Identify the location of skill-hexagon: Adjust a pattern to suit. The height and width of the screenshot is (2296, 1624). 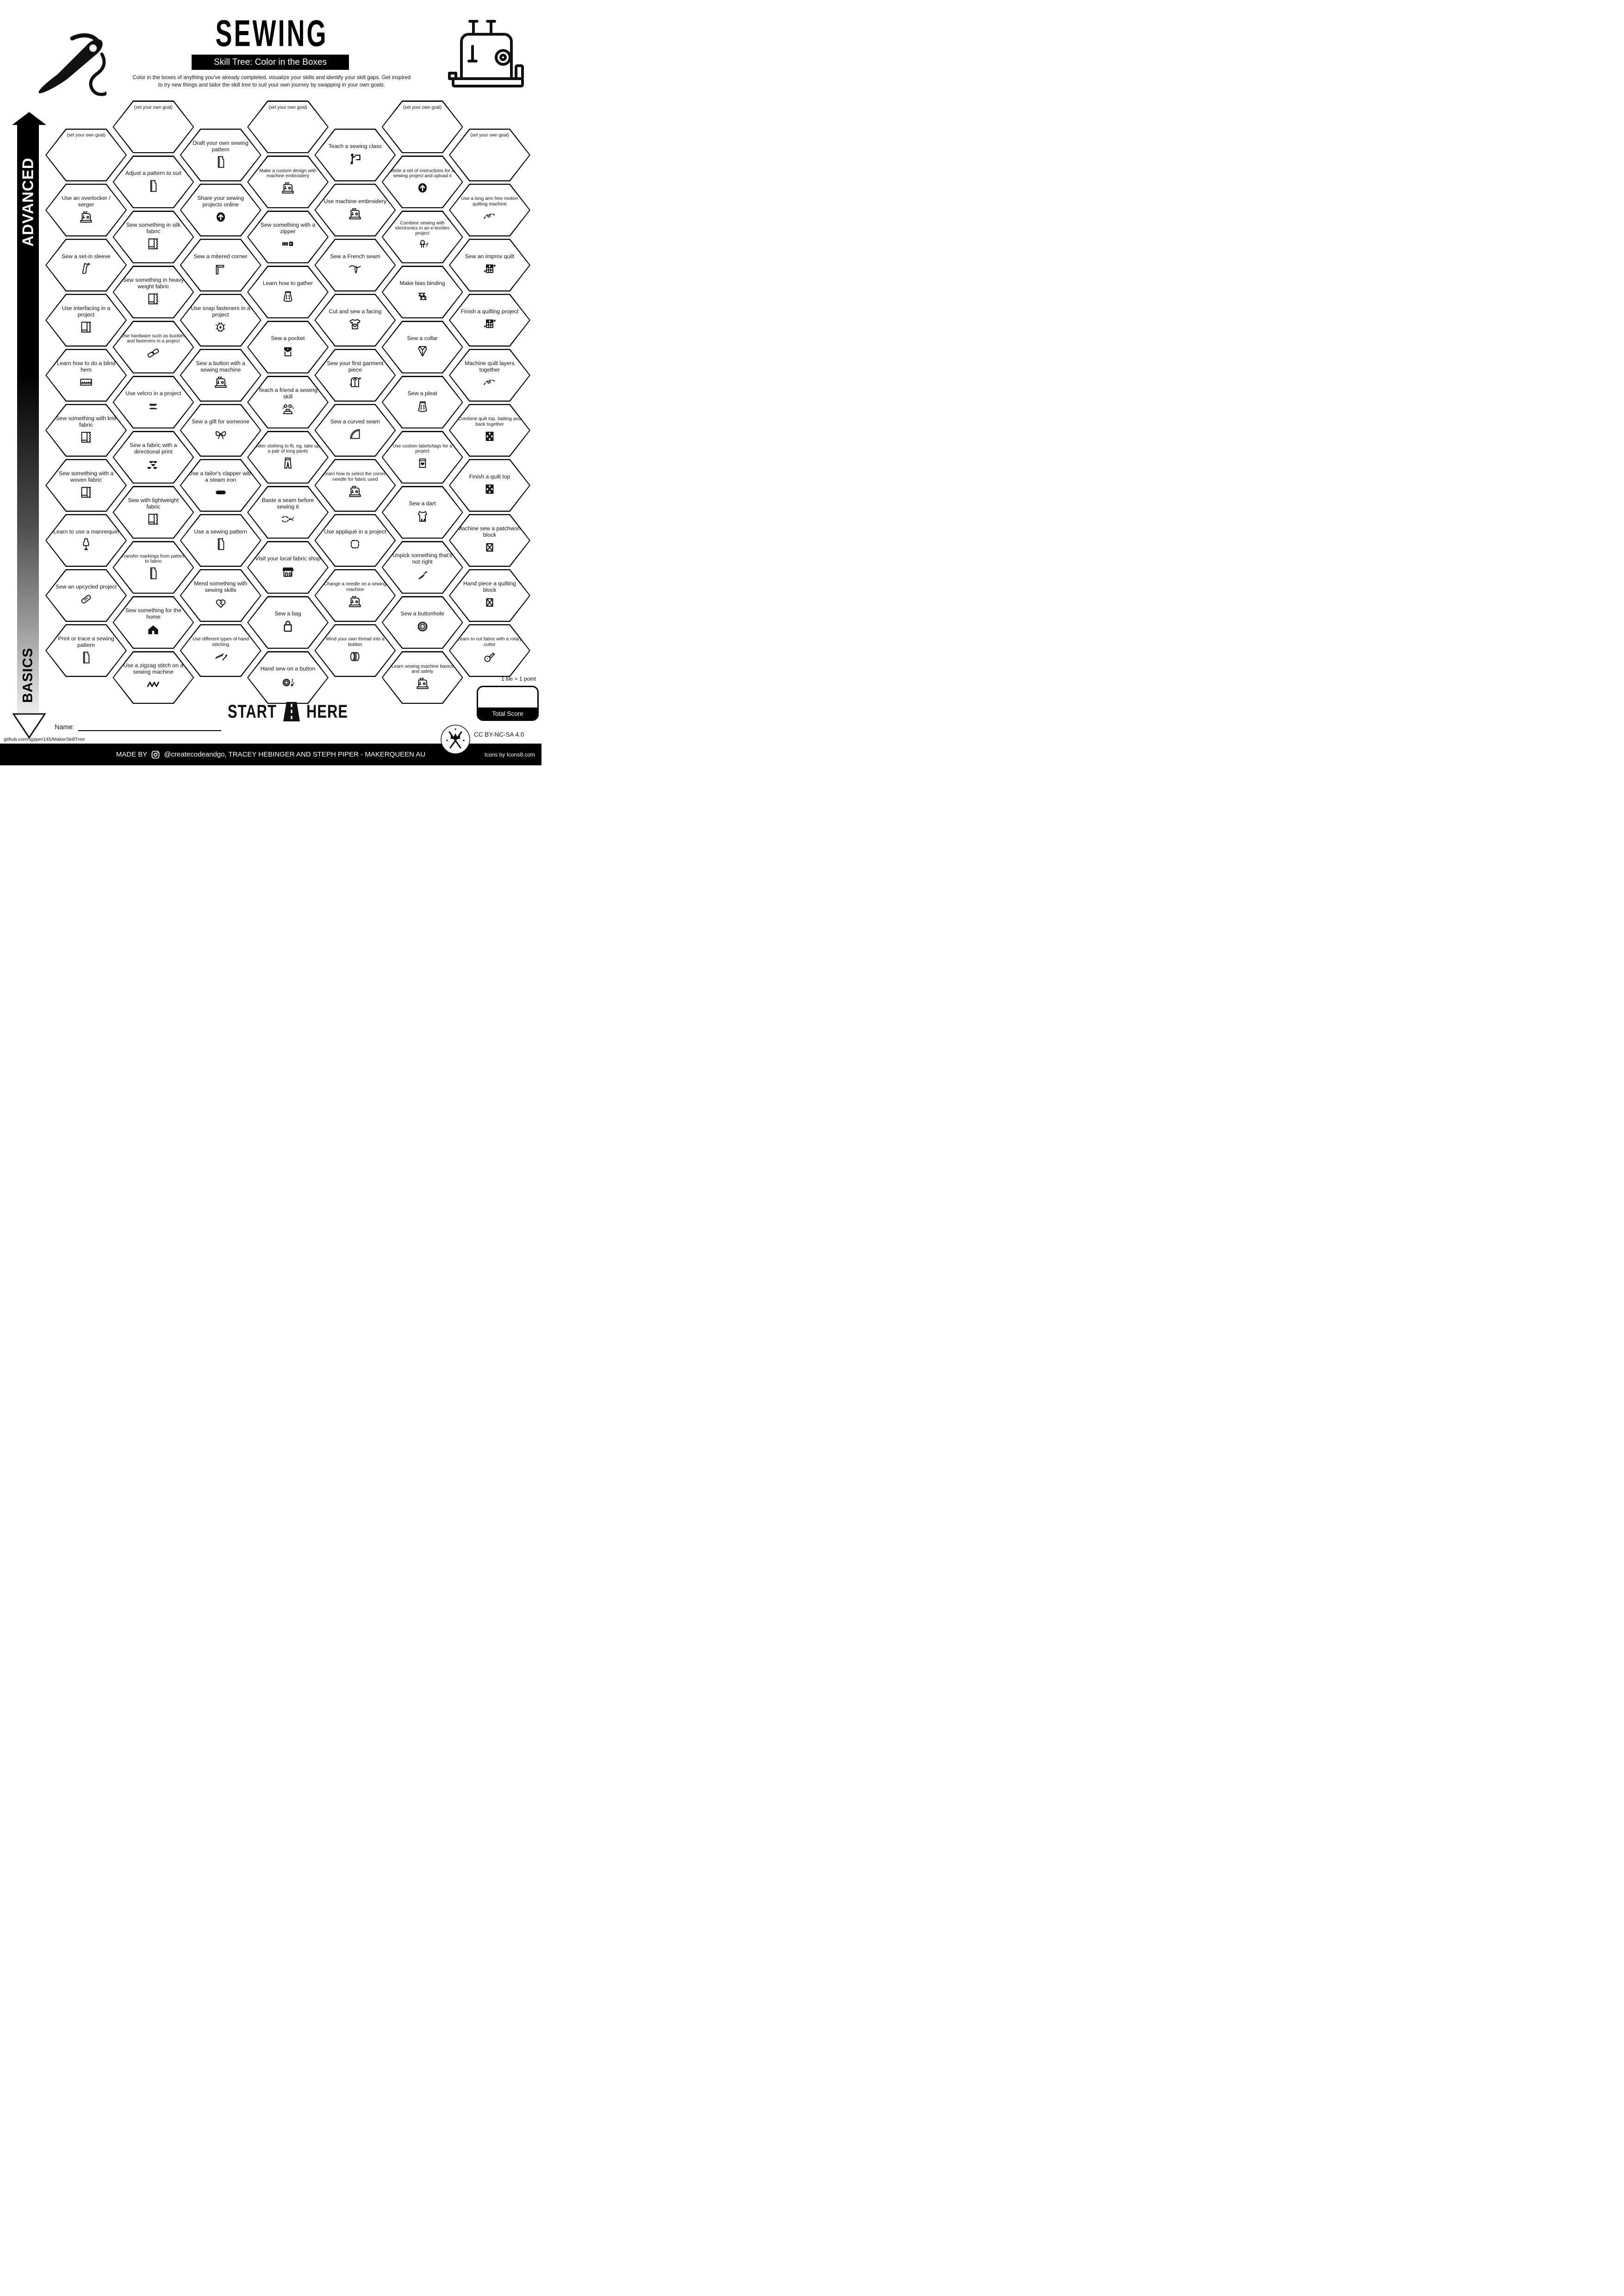
(153, 182).